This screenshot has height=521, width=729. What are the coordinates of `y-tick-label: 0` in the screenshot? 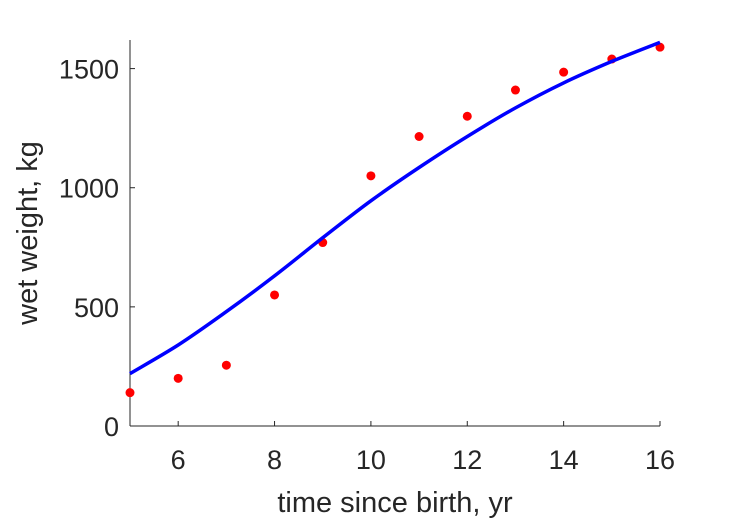 It's located at (111, 427).